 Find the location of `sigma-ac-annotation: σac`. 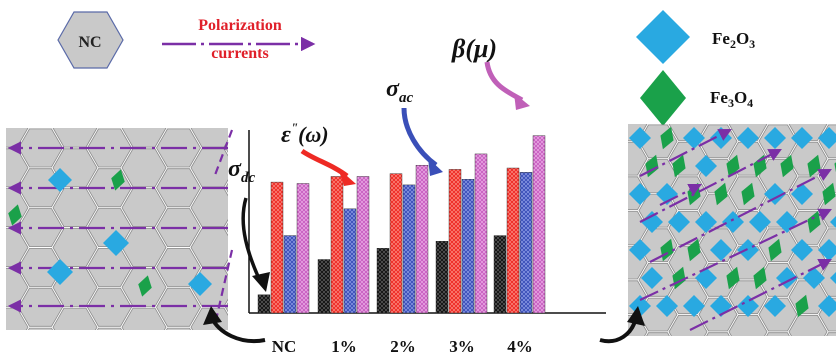

sigma-ac-annotation: σac is located at coordinates (414, 126).